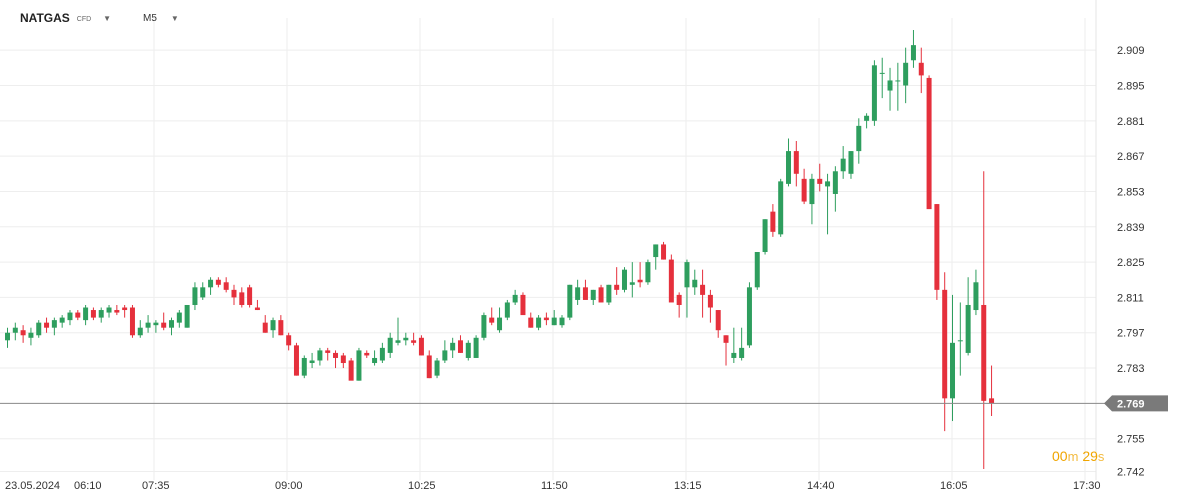 Image resolution: width=1177 pixels, height=501 pixels. What do you see at coordinates (821, 486) in the screenshot?
I see `x-tick-label: 14:40` at bounding box center [821, 486].